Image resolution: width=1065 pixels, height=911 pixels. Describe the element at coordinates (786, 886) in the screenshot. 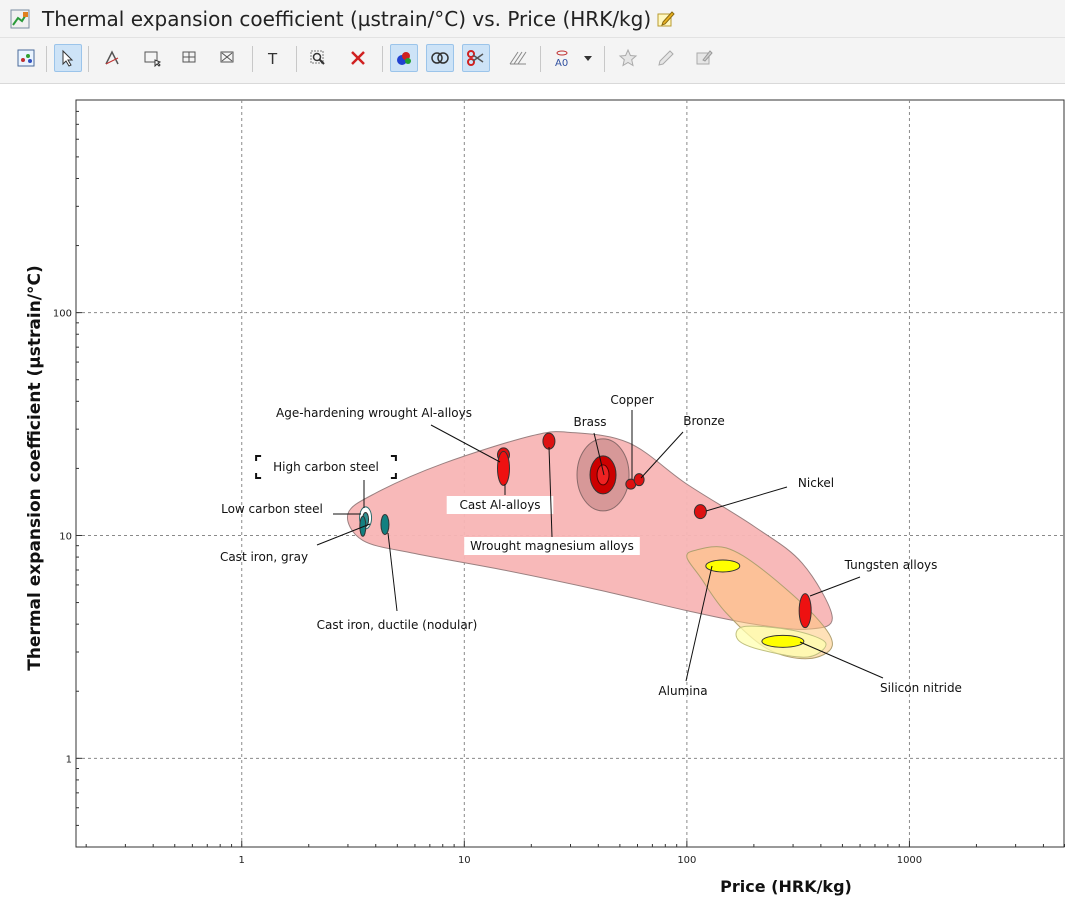

I see `x-axis-title: Price (HRK/kg)` at that location.